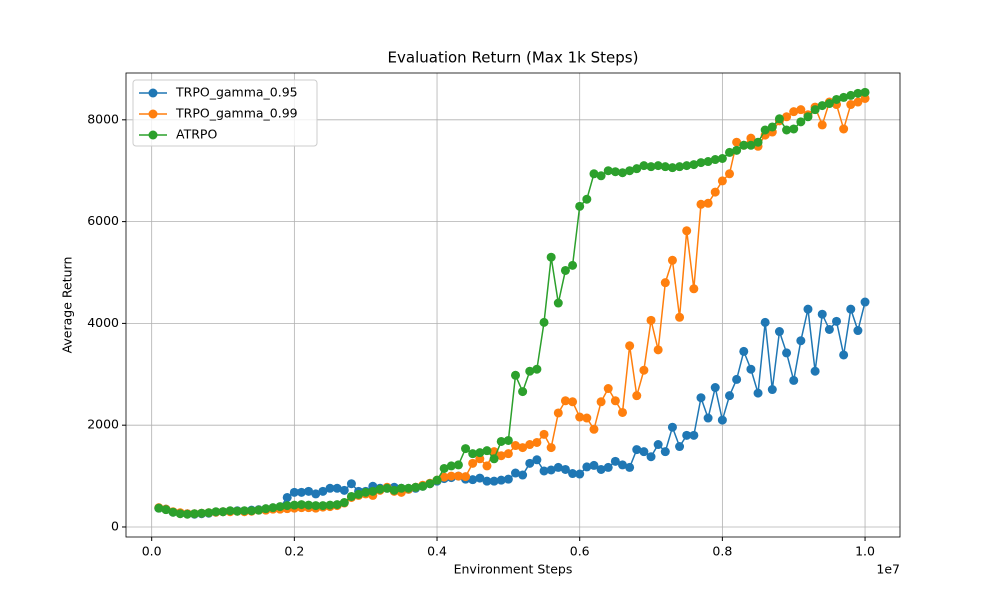 This screenshot has width=1000, height=604. I want to click on y-axis-label: Average Return, so click(67, 305).